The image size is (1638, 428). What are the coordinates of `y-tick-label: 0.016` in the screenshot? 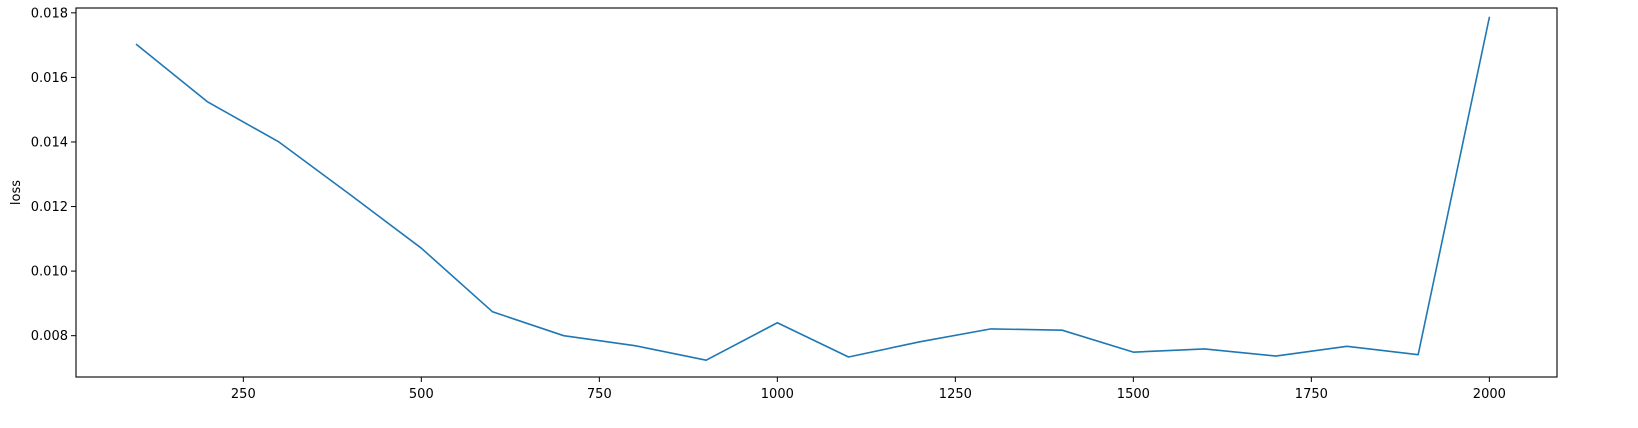 It's located at (49, 78).